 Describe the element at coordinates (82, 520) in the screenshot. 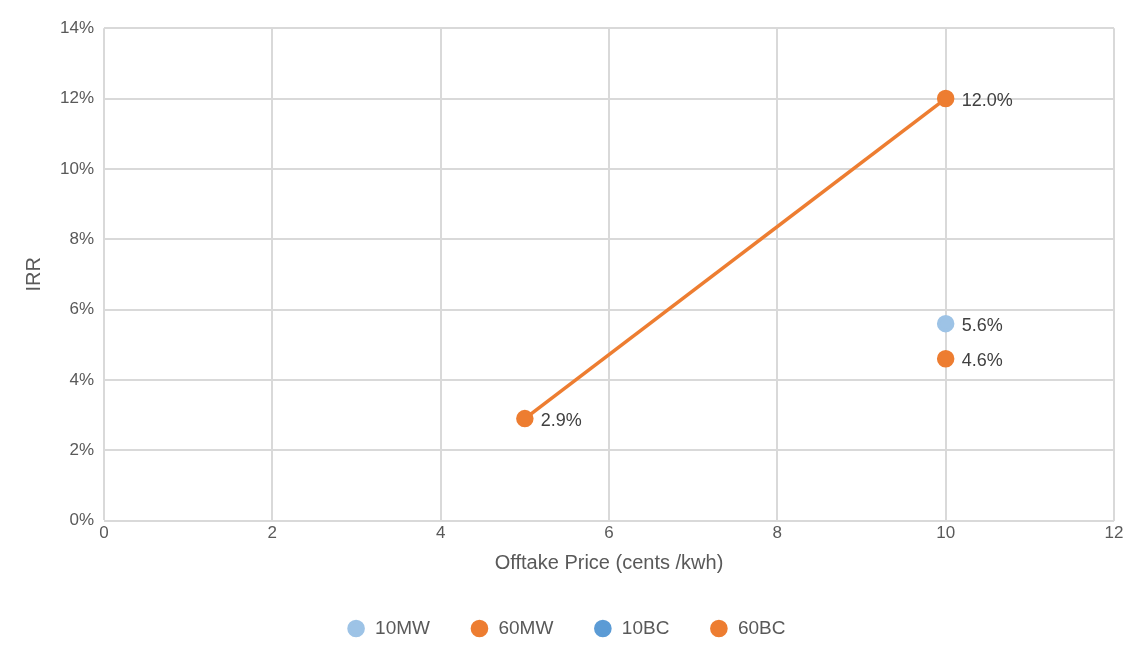

I see `y-tick-label: 0%` at that location.